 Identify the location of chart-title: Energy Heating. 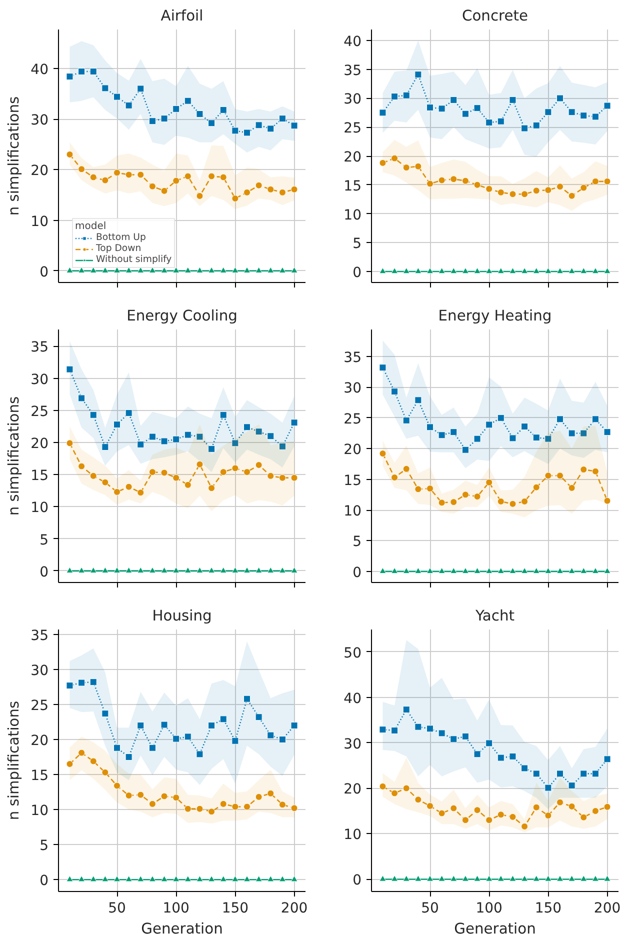
(495, 316).